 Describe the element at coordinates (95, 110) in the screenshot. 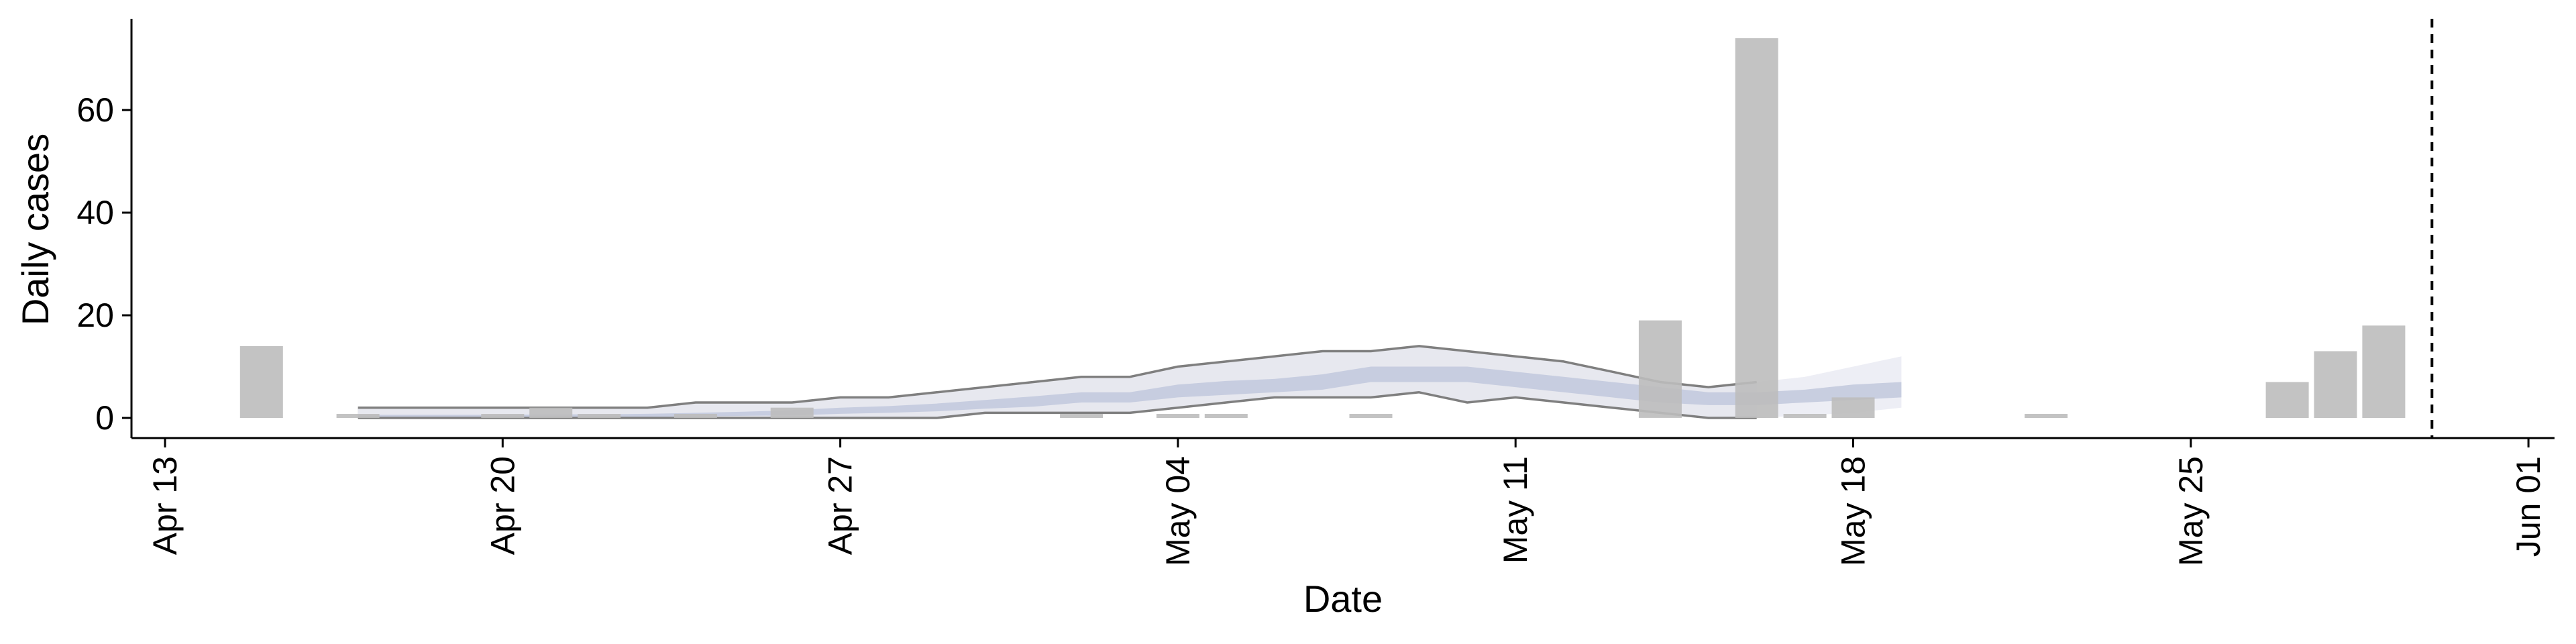

I see `y-tick-label: 60` at that location.